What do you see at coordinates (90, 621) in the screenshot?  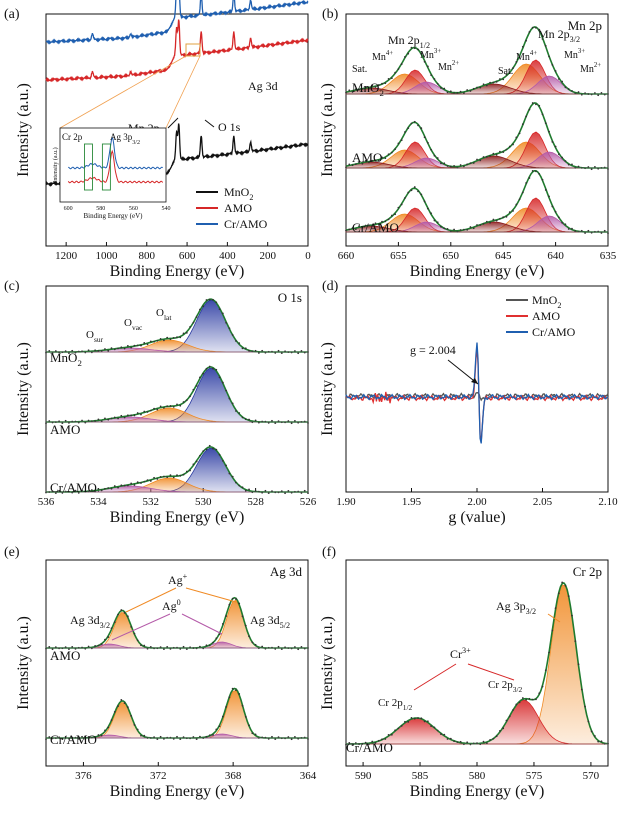 I see `peak-label: Ag 3d3/2` at bounding box center [90, 621].